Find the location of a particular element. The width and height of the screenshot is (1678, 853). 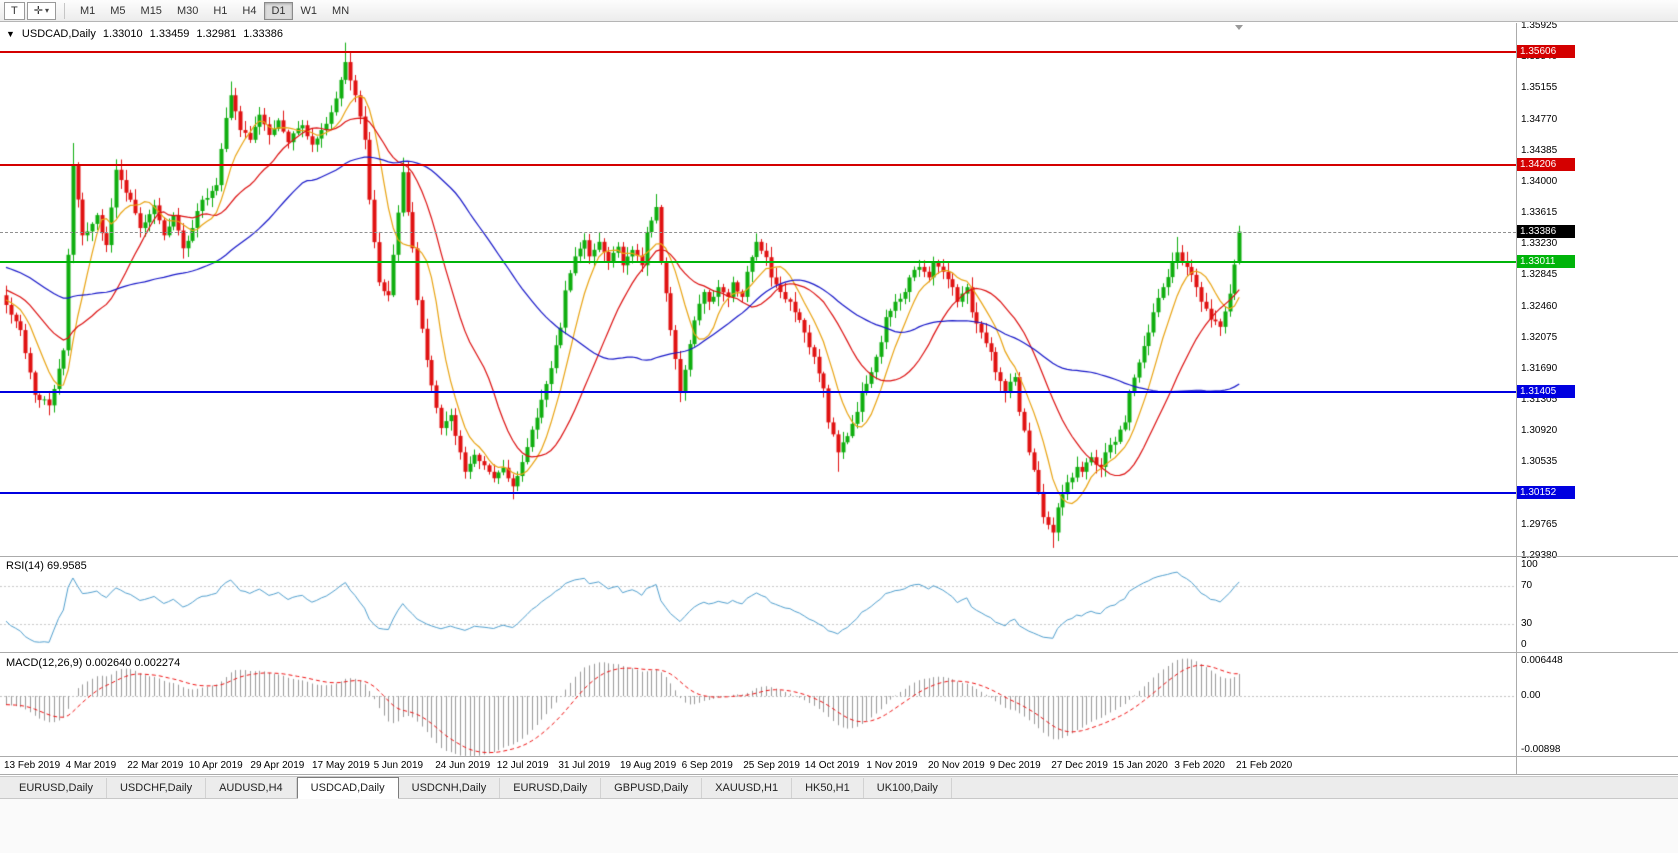

ohlc-high-value: 1.33459 is located at coordinates (169, 34).